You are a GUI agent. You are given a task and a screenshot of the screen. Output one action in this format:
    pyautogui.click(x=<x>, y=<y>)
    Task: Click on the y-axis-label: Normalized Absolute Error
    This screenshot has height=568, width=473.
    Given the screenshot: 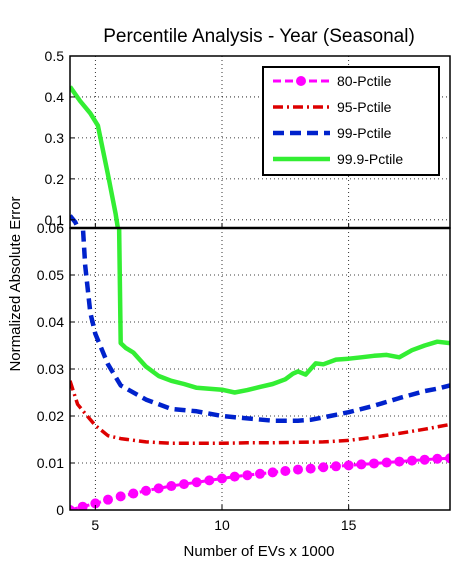 What is the action you would take?
    pyautogui.click(x=15, y=283)
    